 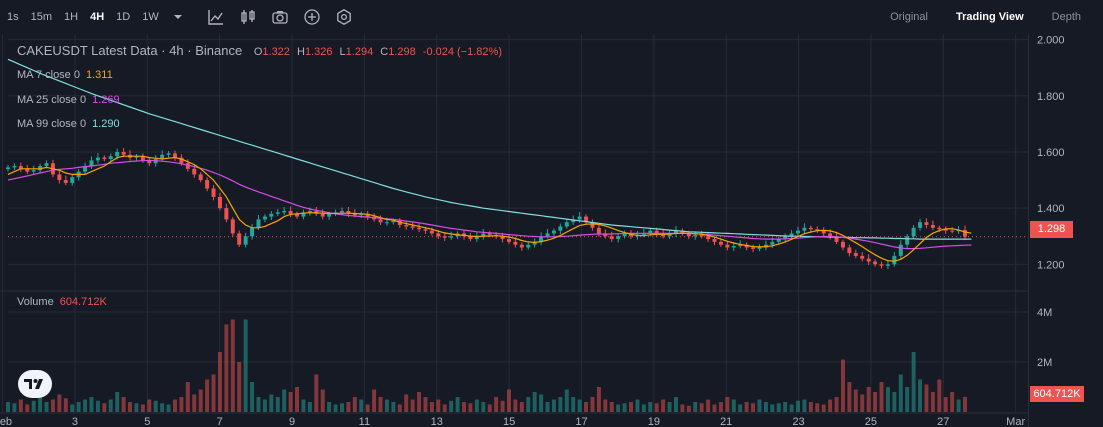 What do you see at coordinates (35, 384) in the screenshot?
I see `tradingview-logo-icon` at bounding box center [35, 384].